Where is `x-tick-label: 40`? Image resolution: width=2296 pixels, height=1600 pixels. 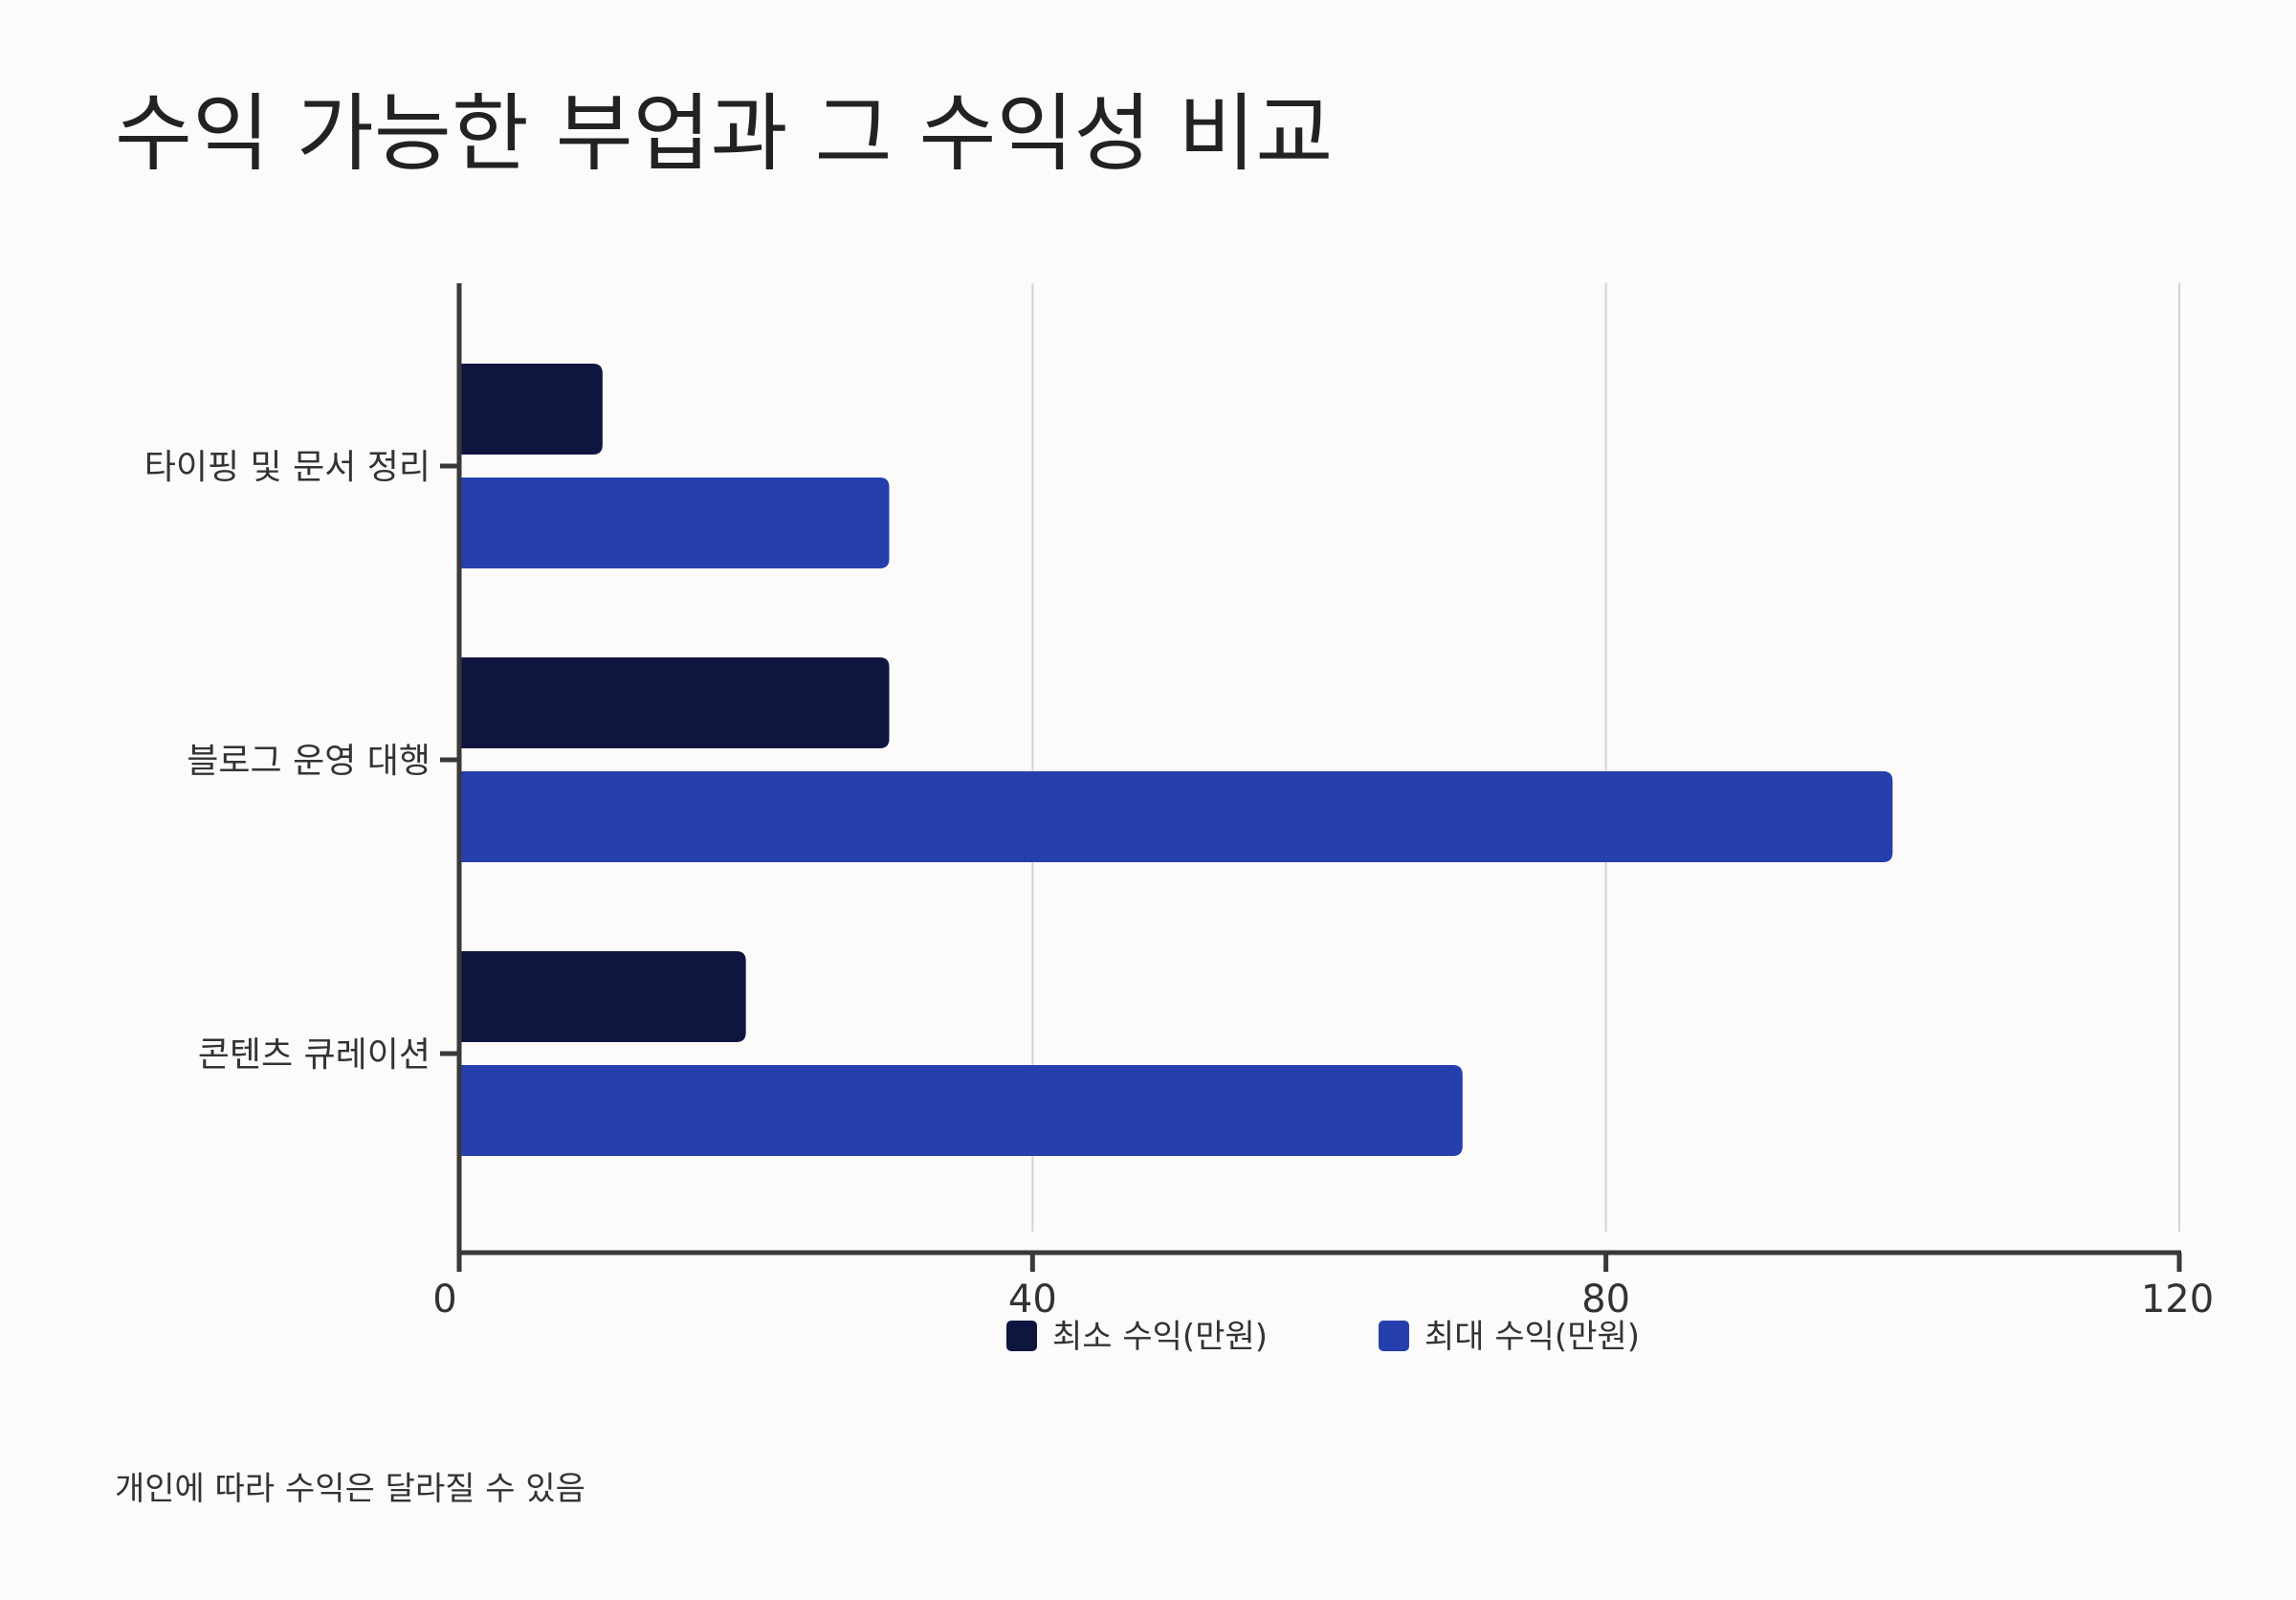
x-tick-label: 40 is located at coordinates (1032, 1300).